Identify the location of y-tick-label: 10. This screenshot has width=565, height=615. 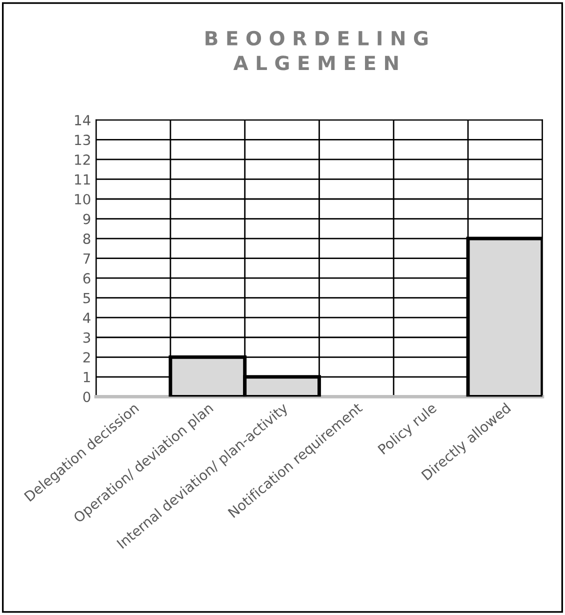
(82, 199).